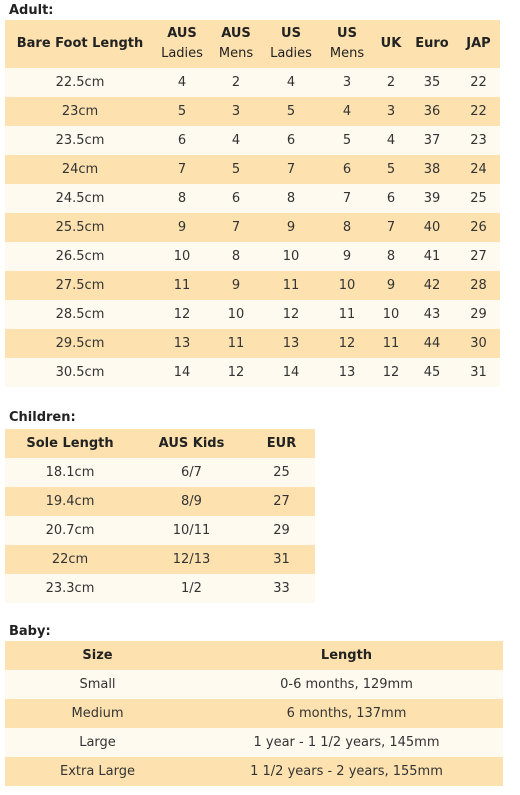 This screenshot has height=795, width=520. Describe the element at coordinates (346, 771) in the screenshot. I see `baby-table-cell: 1 1/2 years - 2 years, 155mm` at that location.